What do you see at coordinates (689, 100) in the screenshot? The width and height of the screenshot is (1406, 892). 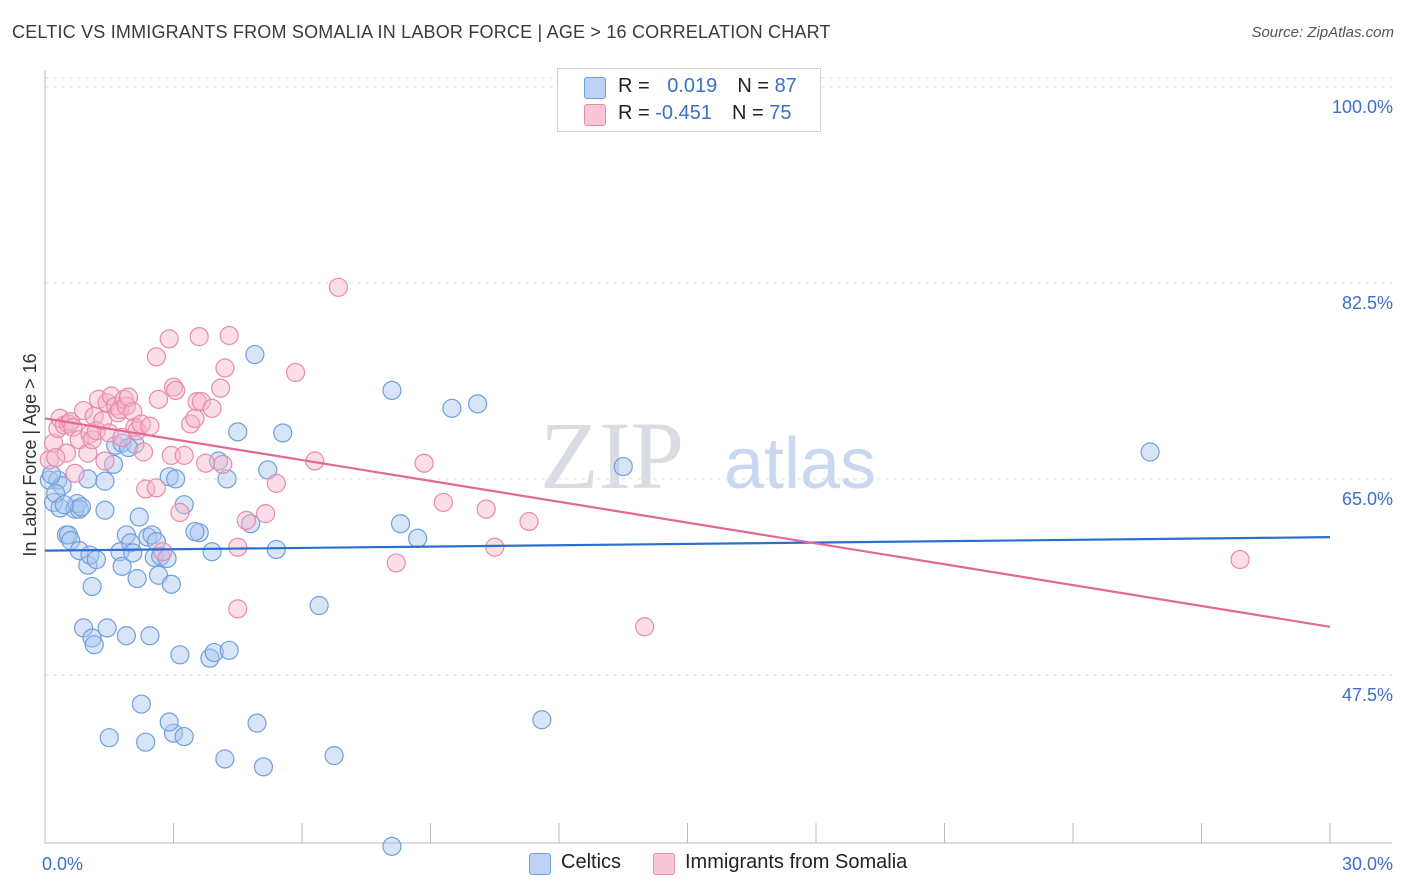 I see `correlation-legend: R = 0.019 N = 87 R = -0.451 N = 75` at bounding box center [689, 100].